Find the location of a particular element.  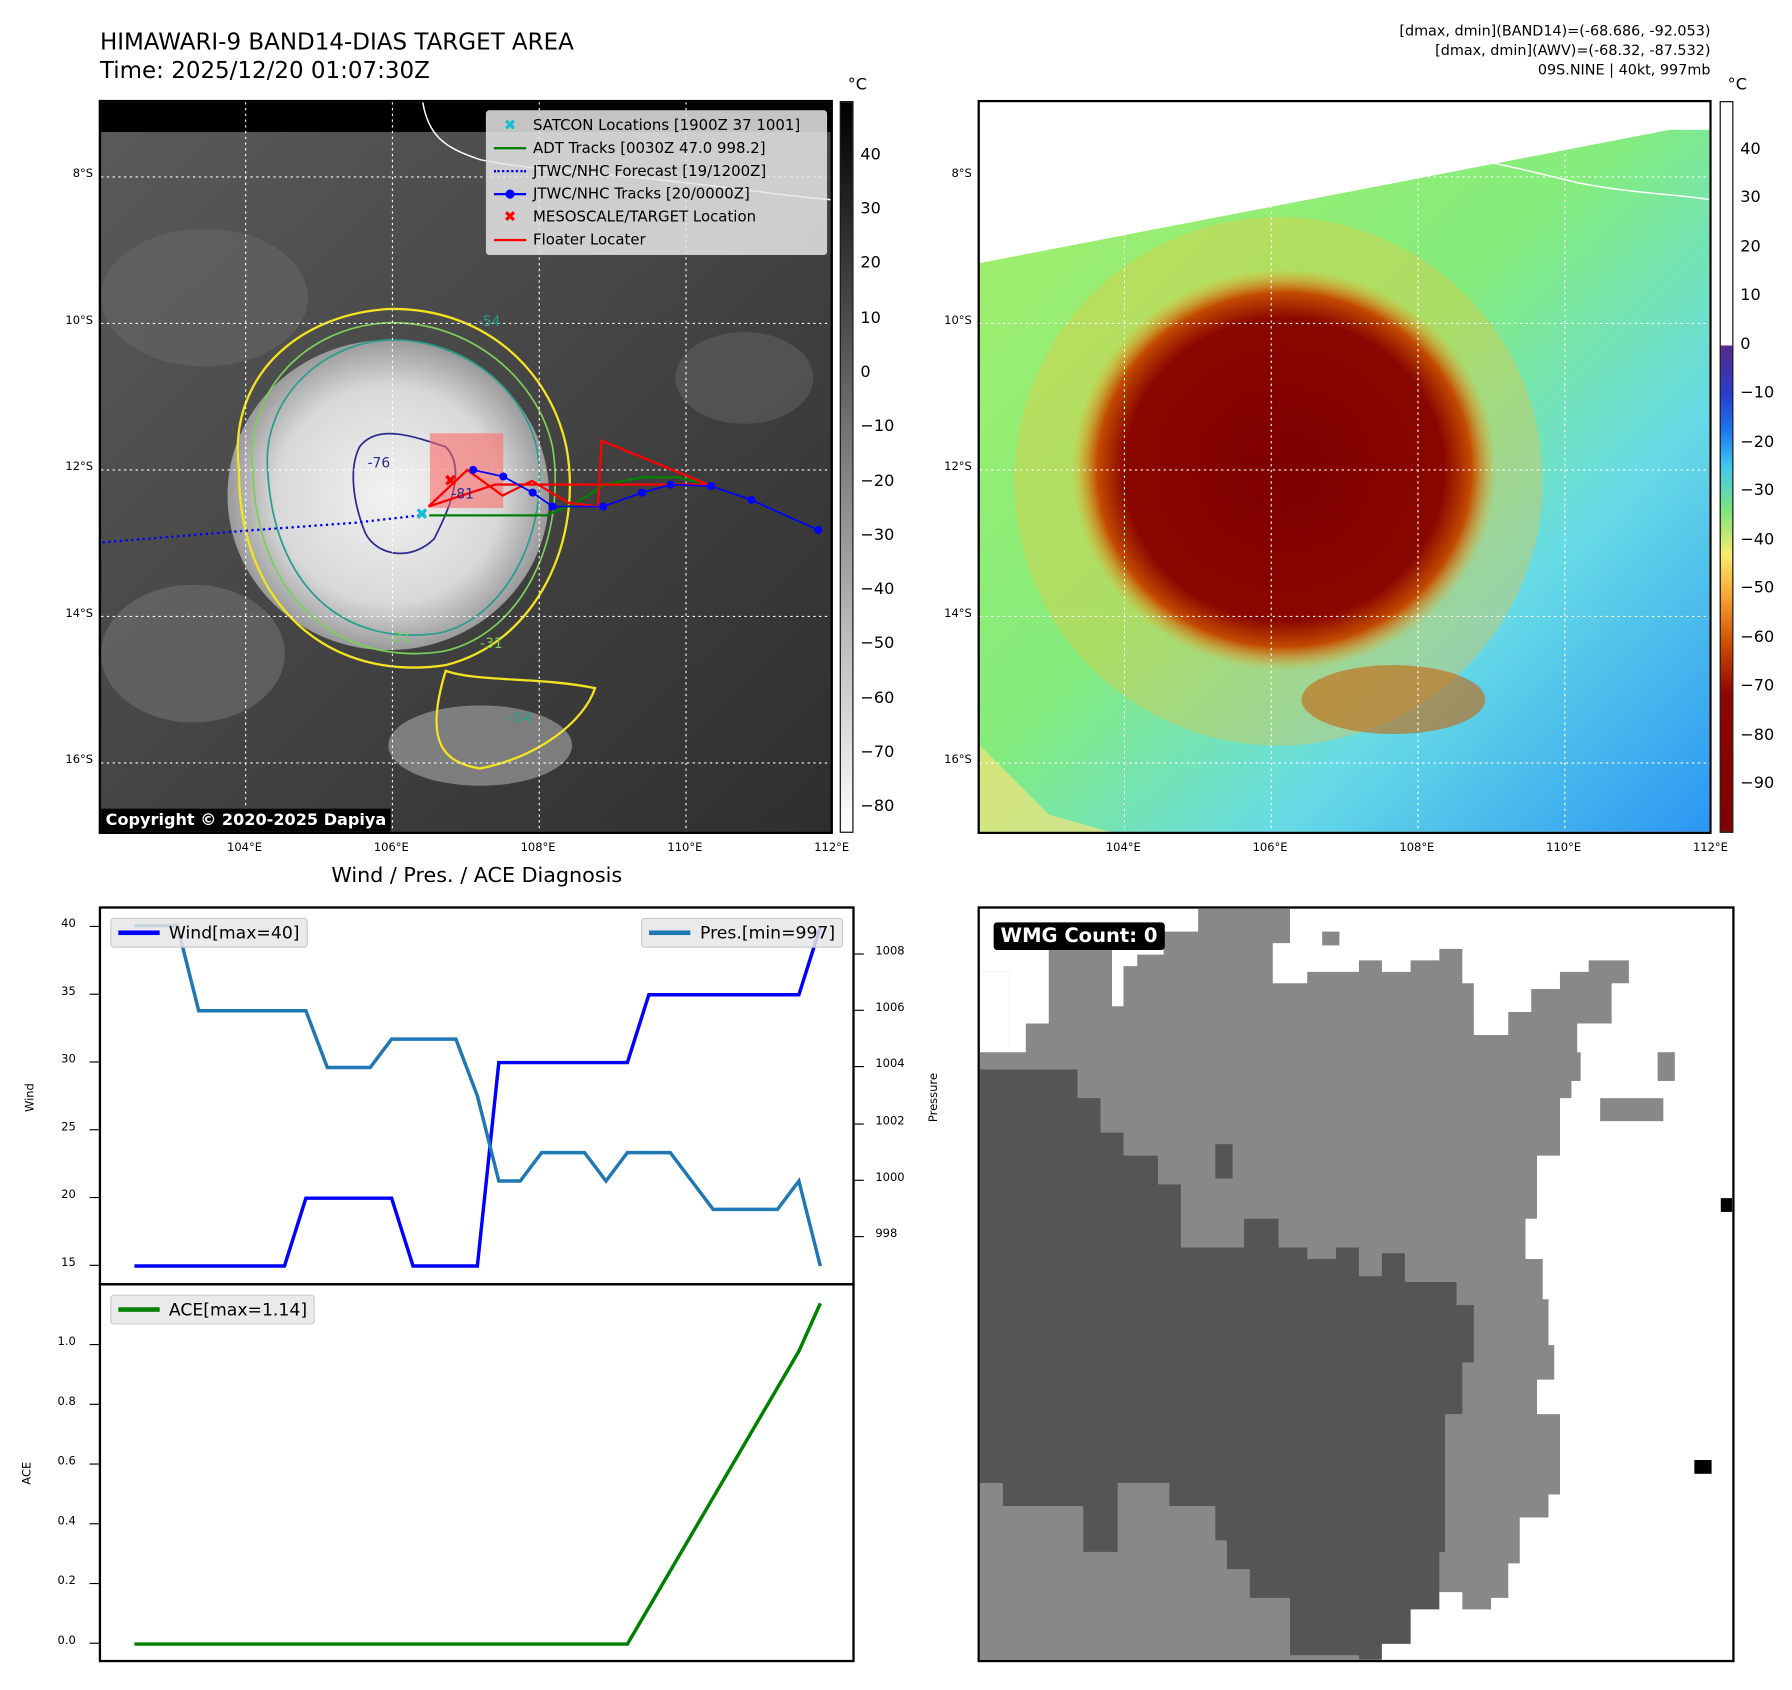

wind-pressure-chart: Wind[max=40] Pres.[min=997] is located at coordinates (476, 1096).